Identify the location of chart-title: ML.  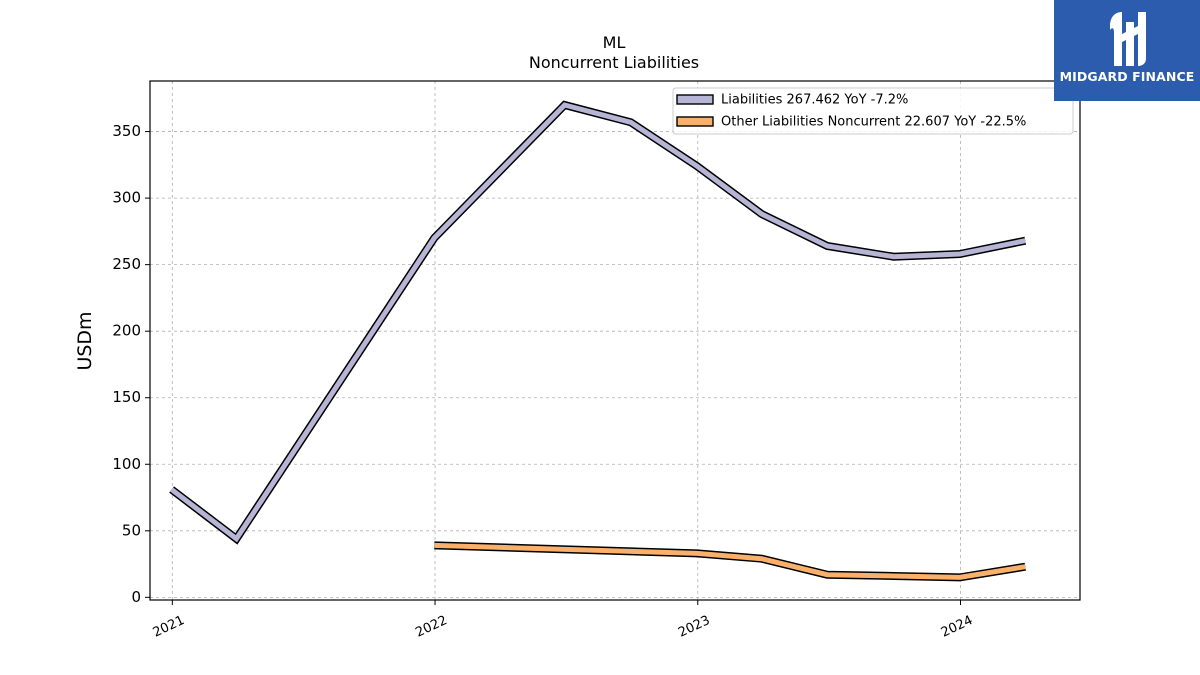
(614, 42).